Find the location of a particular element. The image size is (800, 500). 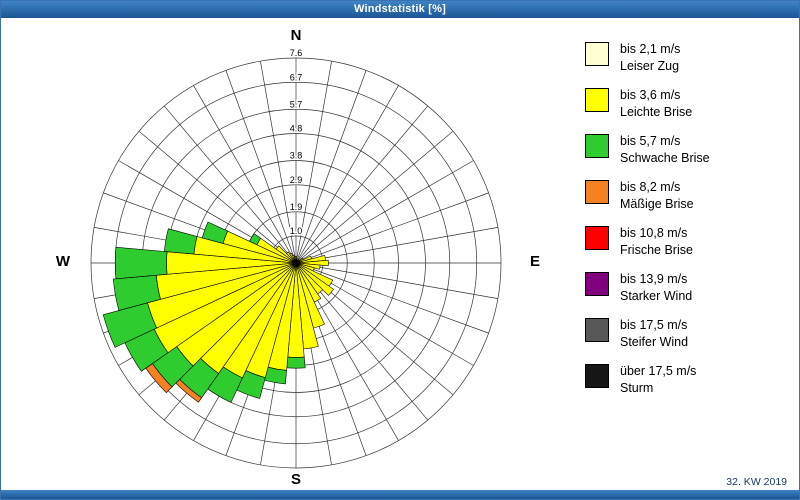

legend-swatch-schwache-brise is located at coordinates (597, 146).